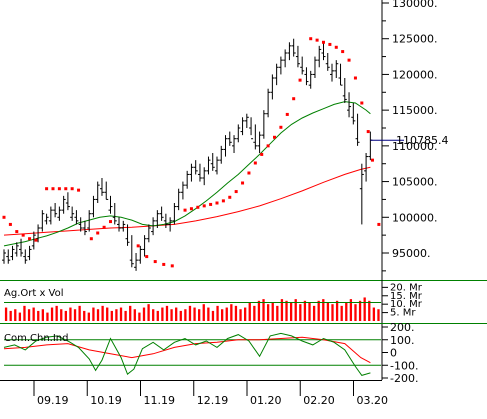 The image size is (487, 419). What do you see at coordinates (319, 400) in the screenshot?
I see `month-tick-label: 02.20` at bounding box center [319, 400].